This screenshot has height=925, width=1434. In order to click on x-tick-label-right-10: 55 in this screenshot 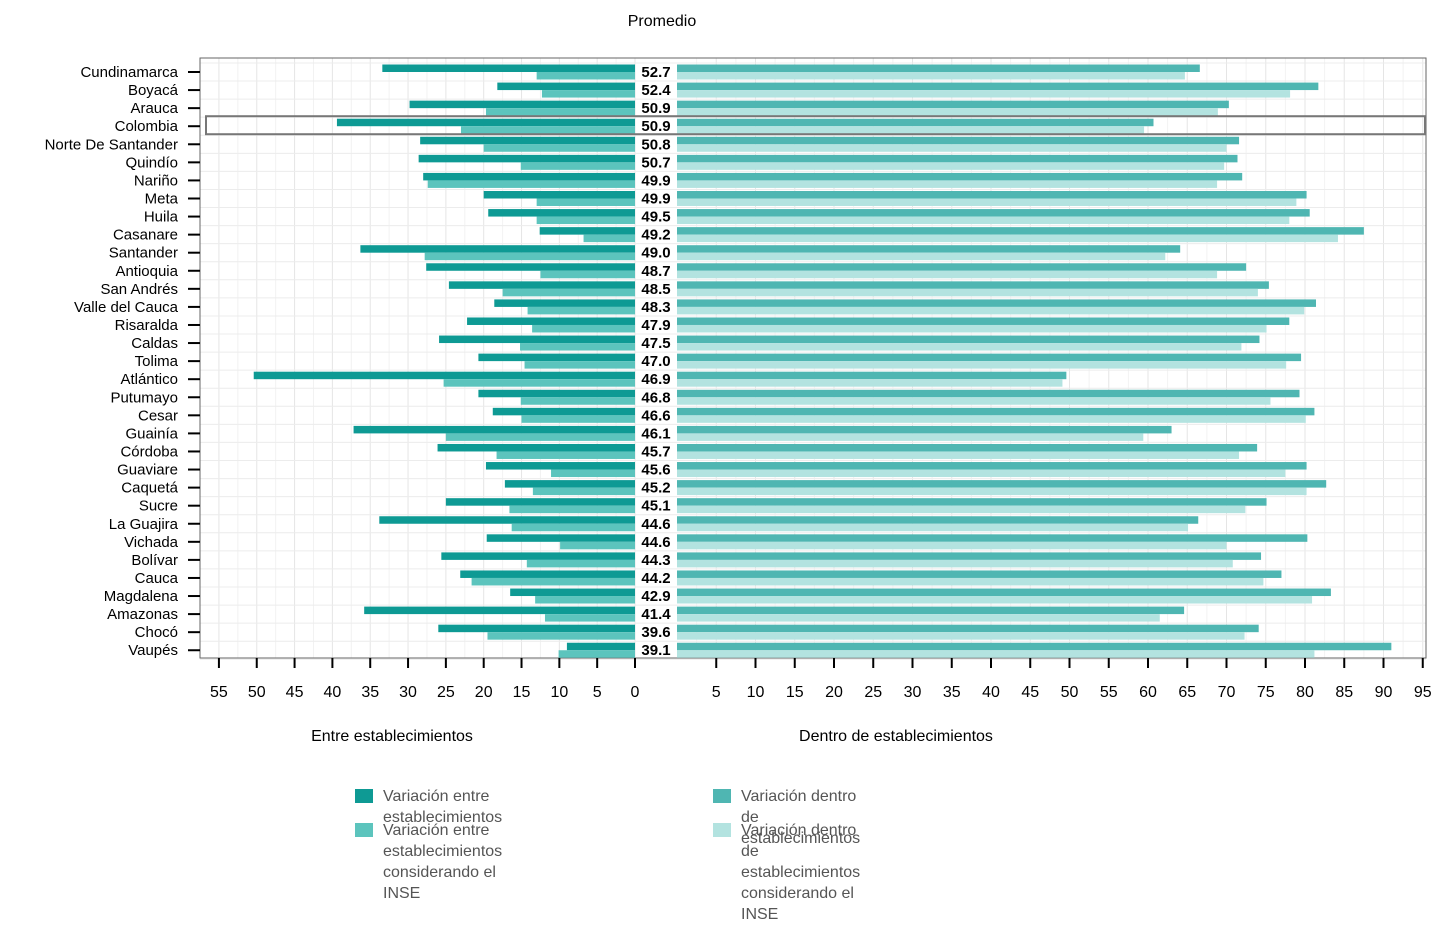, I will do `click(1109, 692)`.